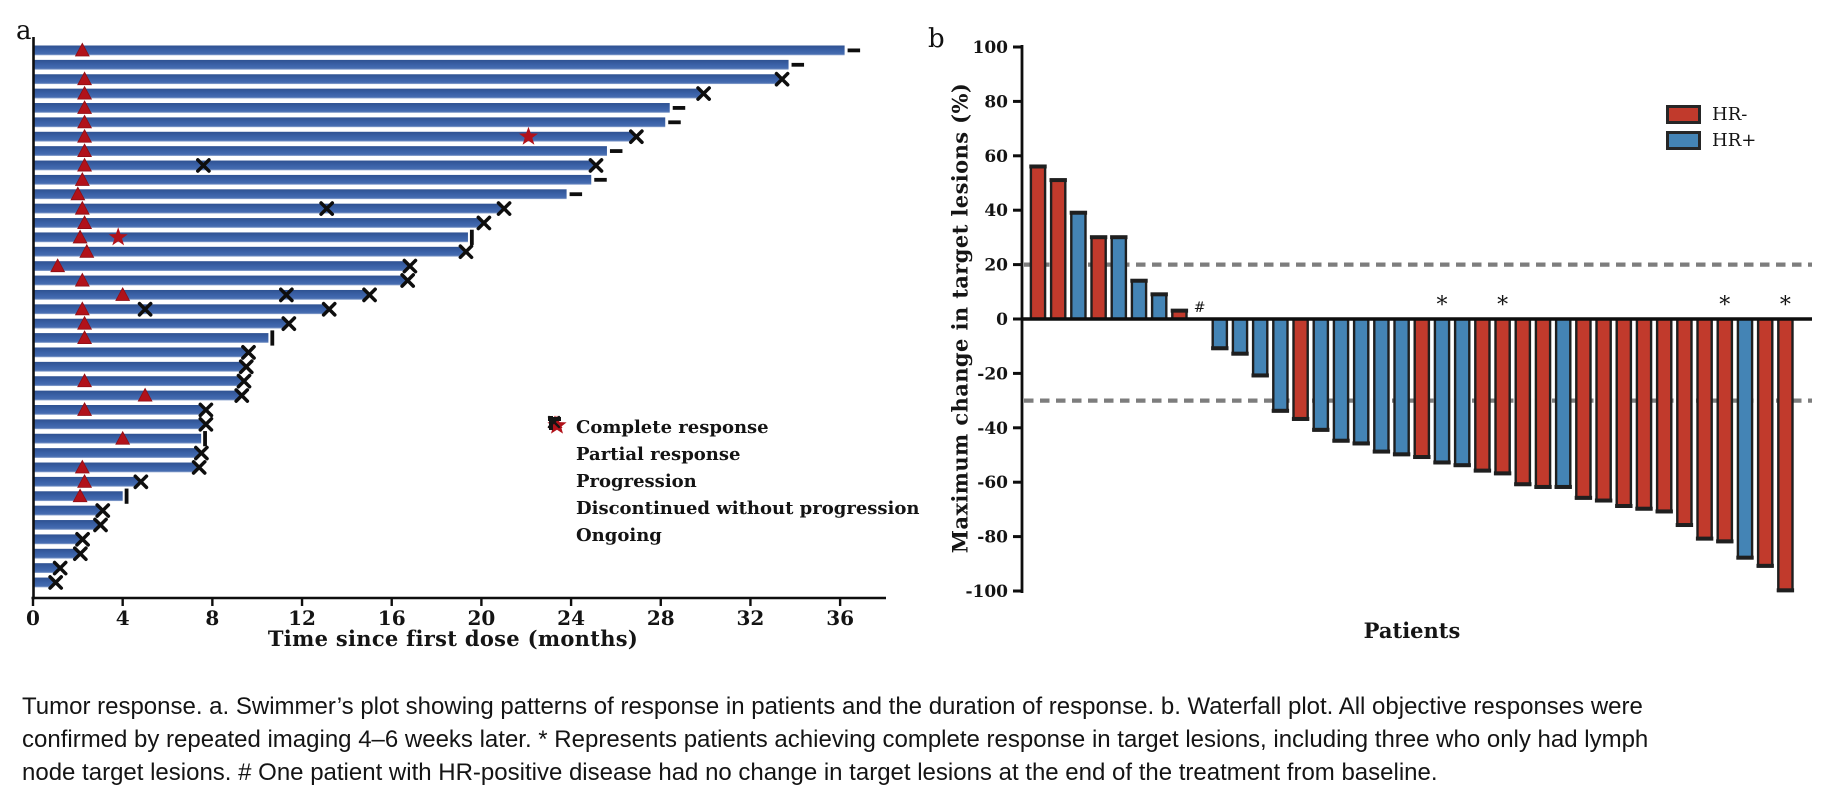 Image resolution: width=1835 pixels, height=803 pixels. Describe the element at coordinates (991, 48) in the screenshot. I see `y-tick-label: 100` at that location.